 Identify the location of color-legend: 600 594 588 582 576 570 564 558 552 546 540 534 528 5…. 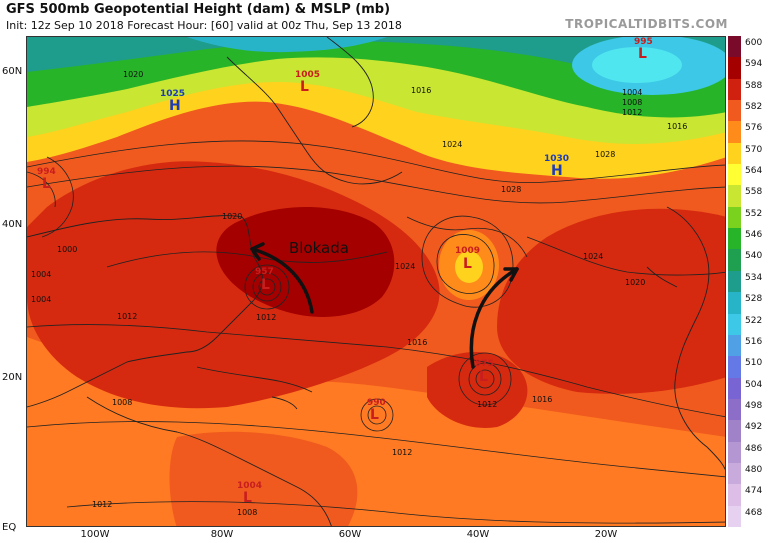
(748, 281).